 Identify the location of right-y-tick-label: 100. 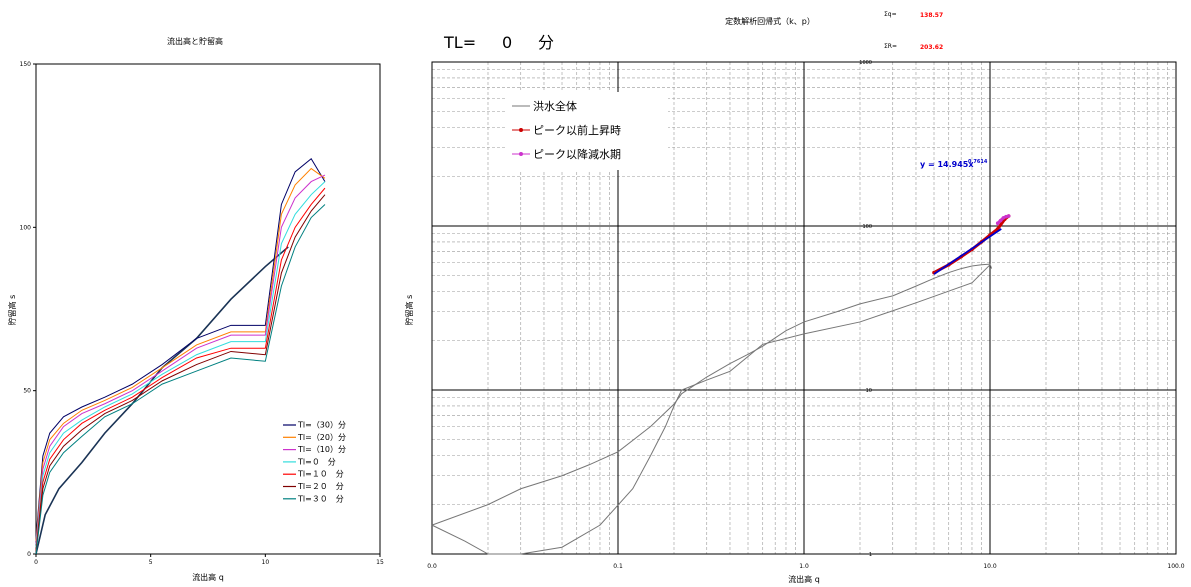
(867, 227).